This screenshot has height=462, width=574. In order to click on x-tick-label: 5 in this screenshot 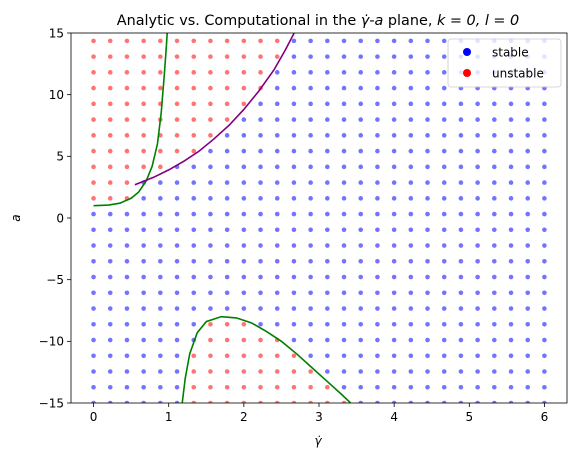, I will do `click(469, 417)`.